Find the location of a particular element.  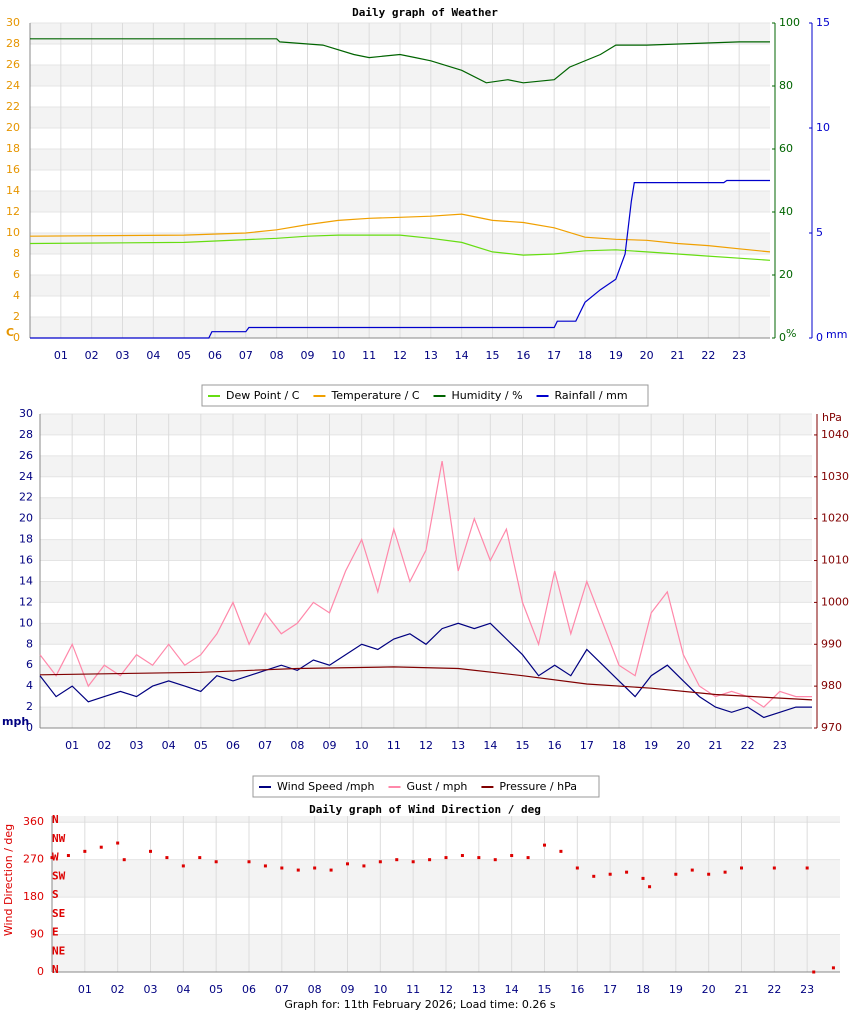

y-tick-label: 20 is located at coordinates (26, 518).